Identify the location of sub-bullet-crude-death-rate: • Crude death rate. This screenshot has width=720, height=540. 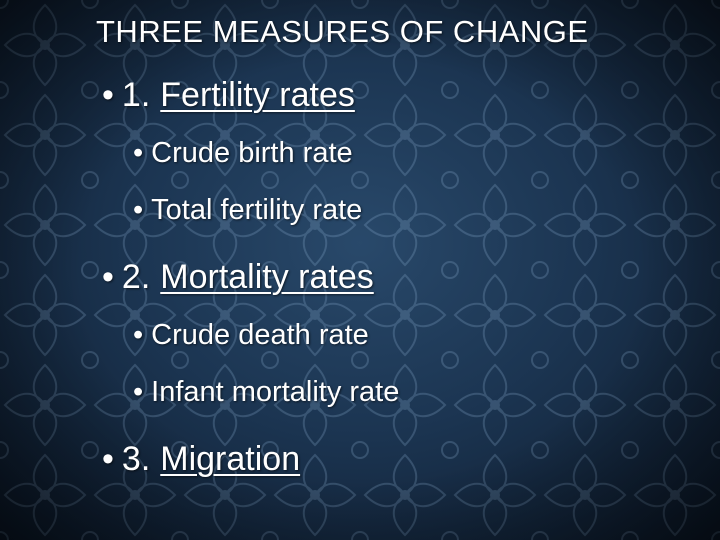
(251, 335).